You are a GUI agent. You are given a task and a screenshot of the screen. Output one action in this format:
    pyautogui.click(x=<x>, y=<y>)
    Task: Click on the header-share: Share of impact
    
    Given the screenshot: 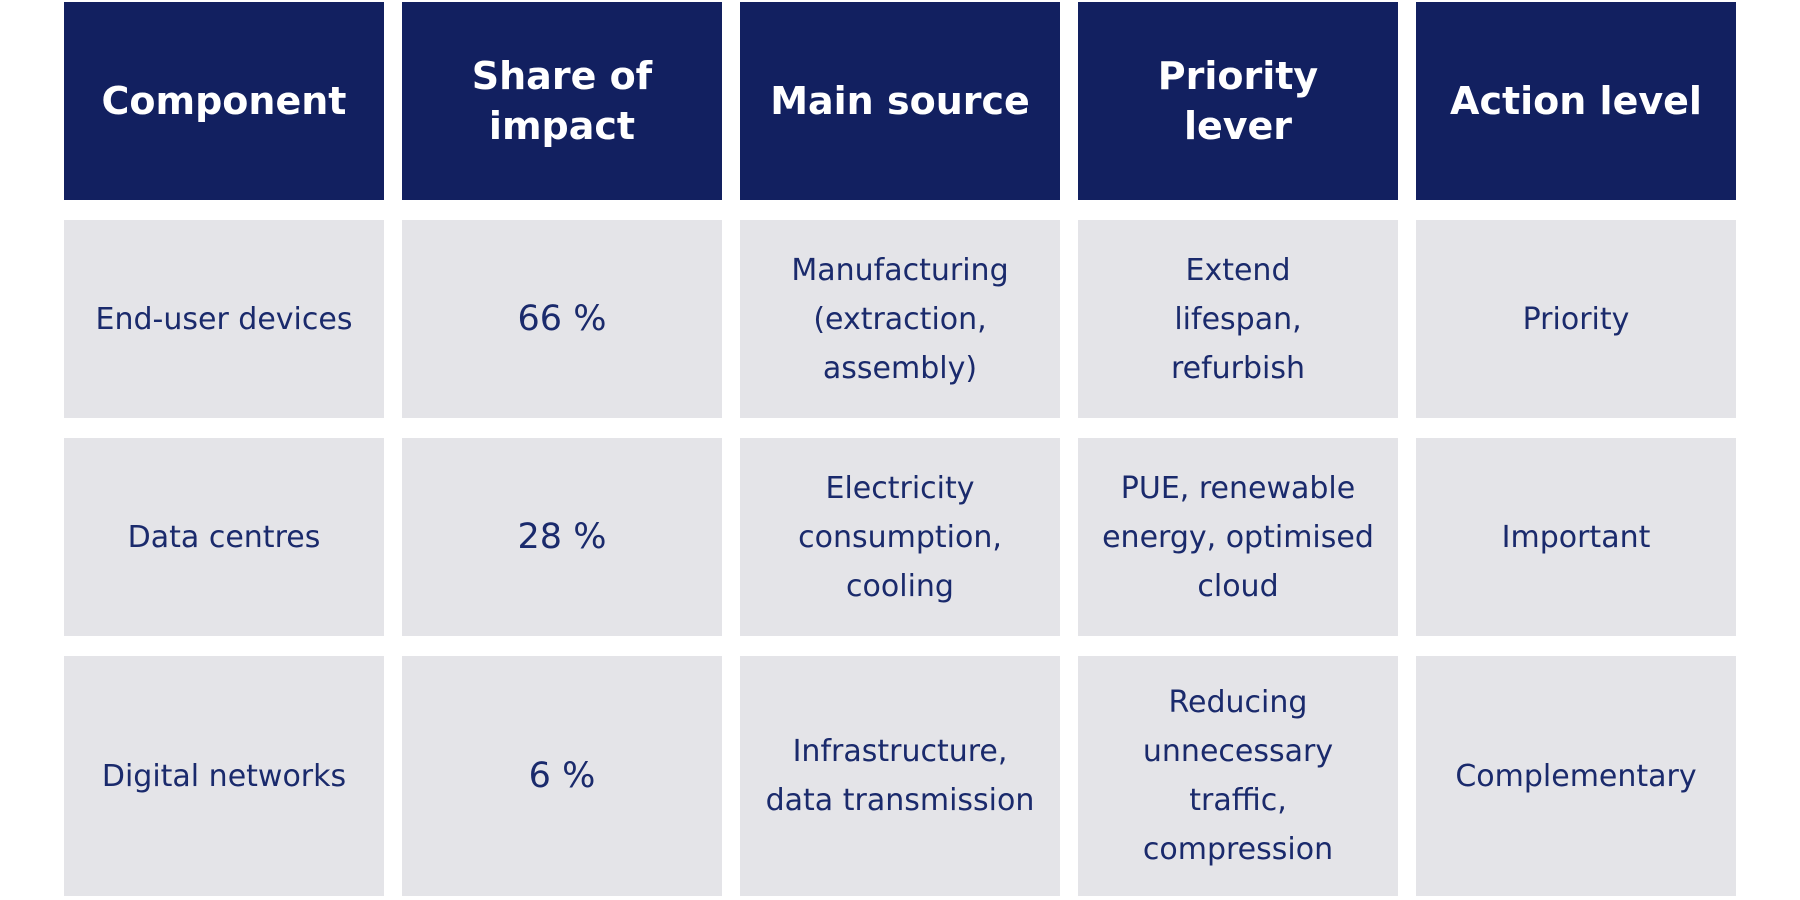 What is the action you would take?
    pyautogui.click(x=562, y=101)
    